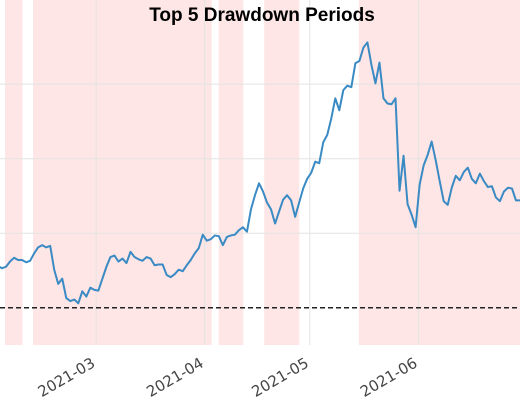 Image resolution: width=520 pixels, height=400 pixels. What do you see at coordinates (262, 15) in the screenshot?
I see `chart-title: Top 5 Drawdown Periods` at bounding box center [262, 15].